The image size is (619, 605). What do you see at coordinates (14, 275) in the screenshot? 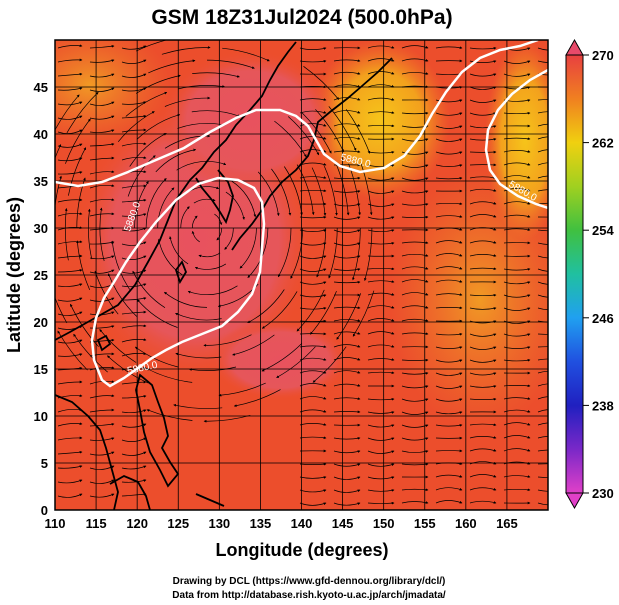
I see `y-axis-label: Latitude (degrees)` at bounding box center [14, 275].